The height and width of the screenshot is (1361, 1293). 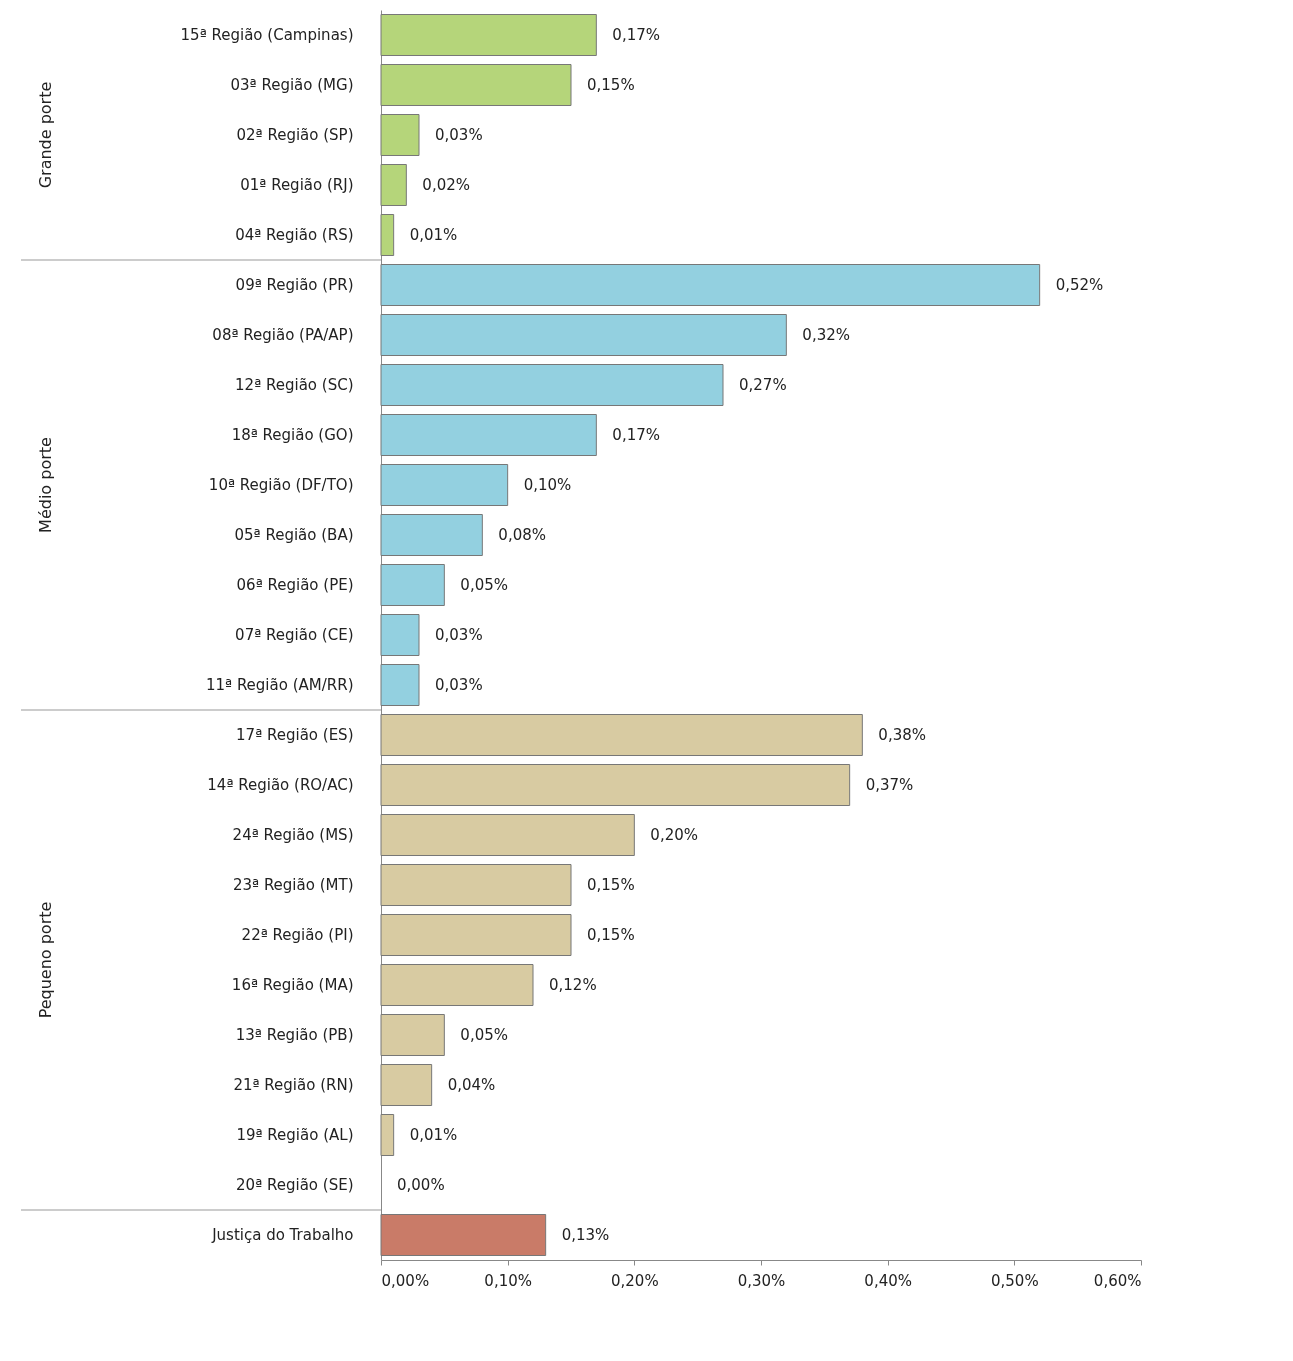 I want to click on y-tick-label: 03ª Região (MG), so click(x=292, y=85).